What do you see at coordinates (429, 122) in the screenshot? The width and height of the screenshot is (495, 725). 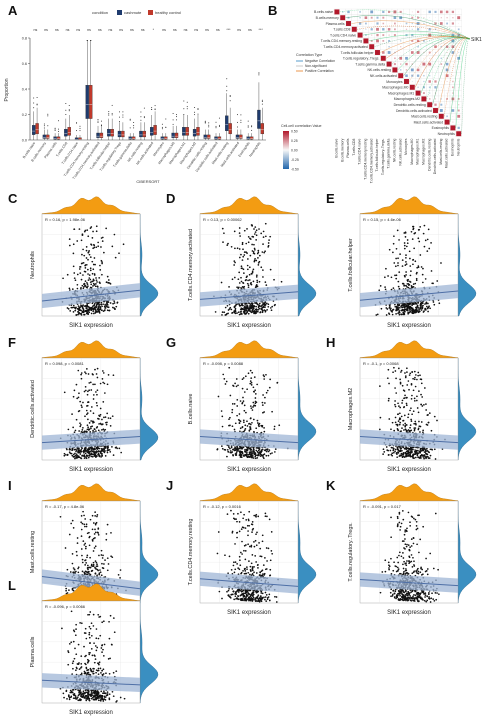 I see `b-row-label: Mast.cells.activated` at bounding box center [429, 122].